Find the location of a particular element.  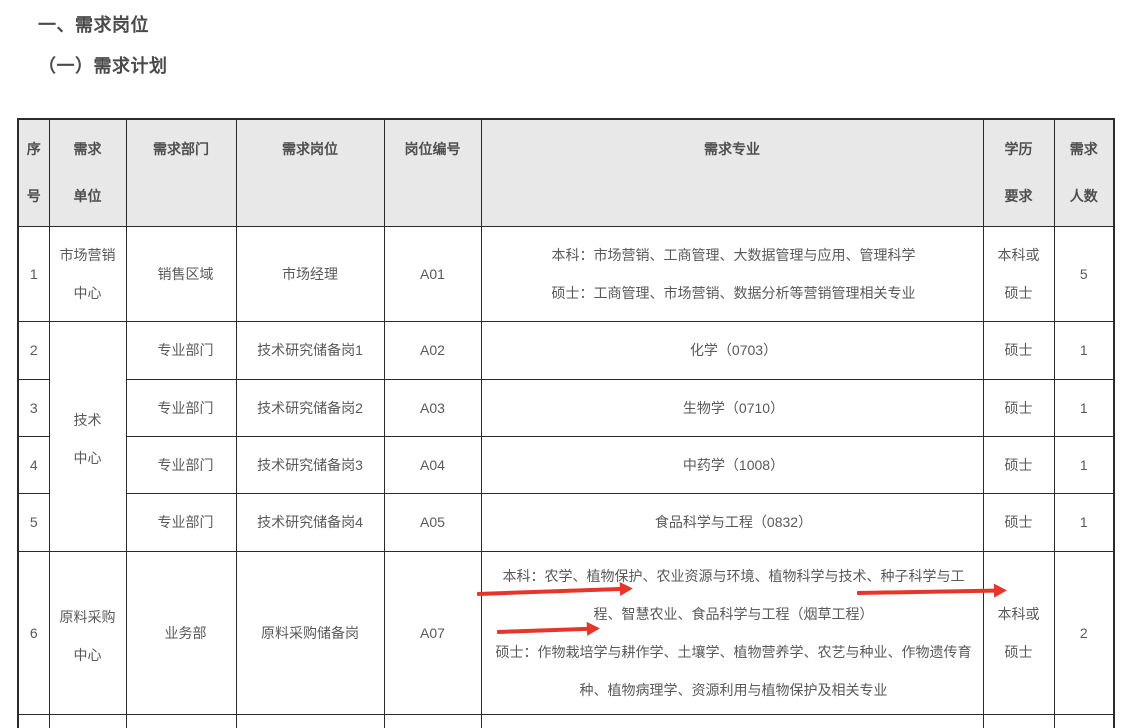

cell-code: A02 is located at coordinates (432, 350).